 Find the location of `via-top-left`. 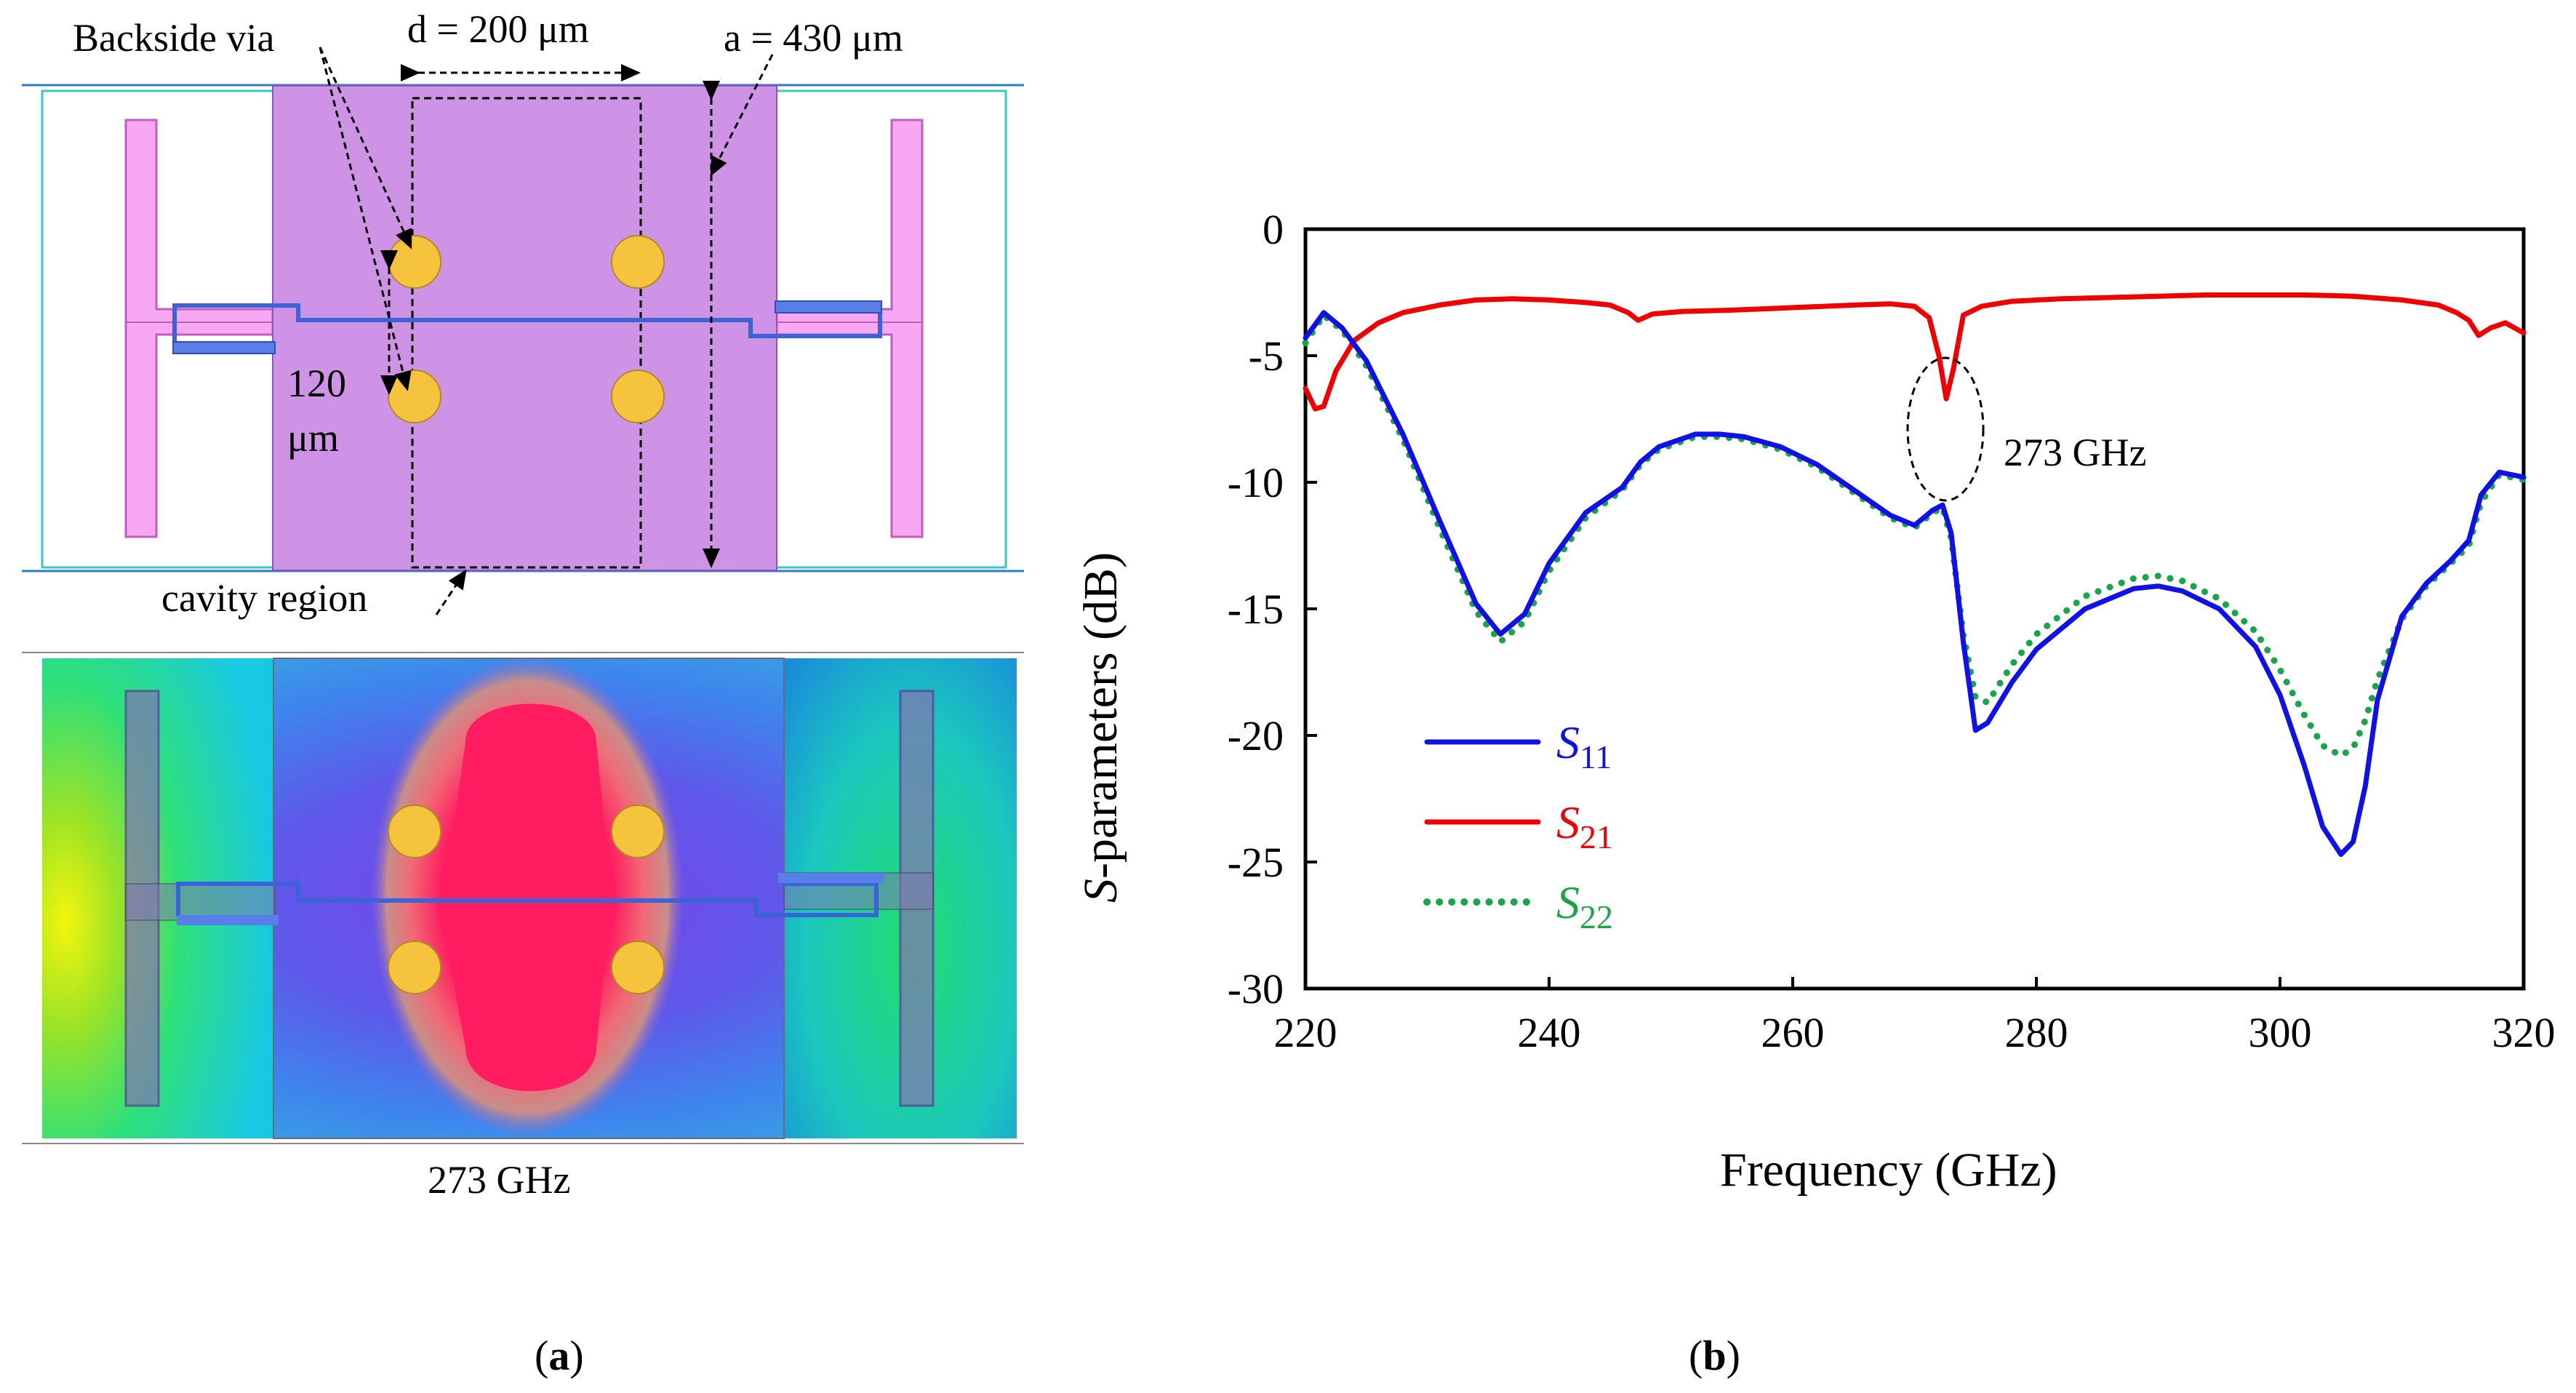

via-top-left is located at coordinates (414, 262).